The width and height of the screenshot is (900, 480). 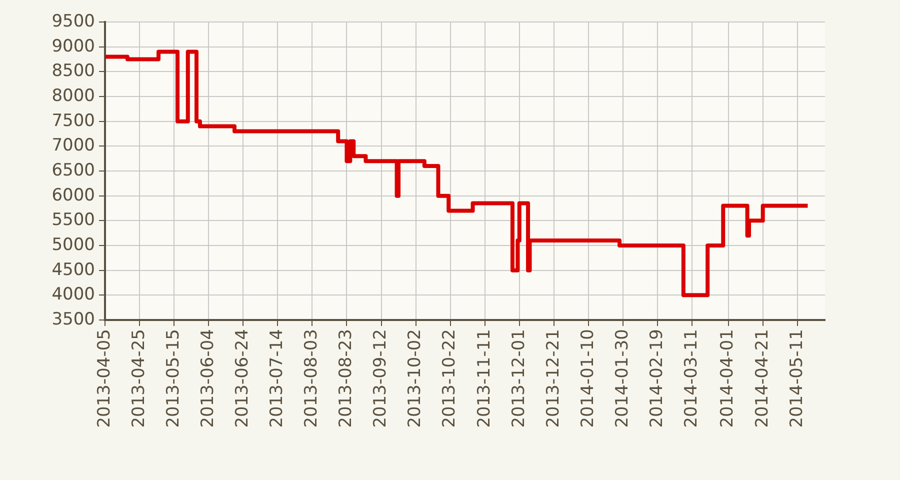 I want to click on y-tick-label: 4000, so click(x=73, y=294).